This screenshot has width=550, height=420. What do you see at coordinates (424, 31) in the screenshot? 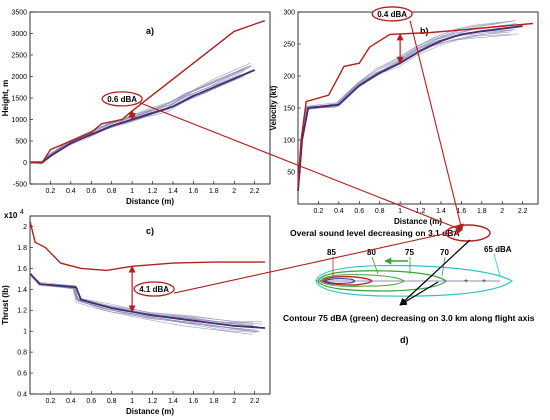
I see `panel-label: b)` at bounding box center [424, 31].